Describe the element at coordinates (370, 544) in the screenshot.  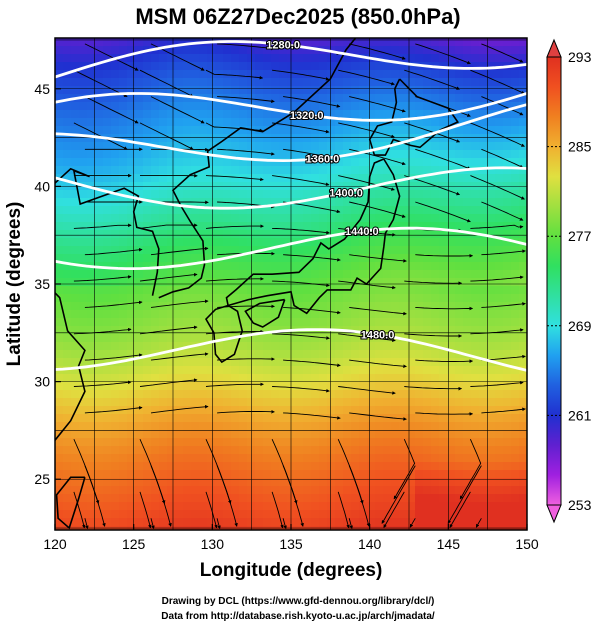
I see `x-tick-label: 140` at that location.